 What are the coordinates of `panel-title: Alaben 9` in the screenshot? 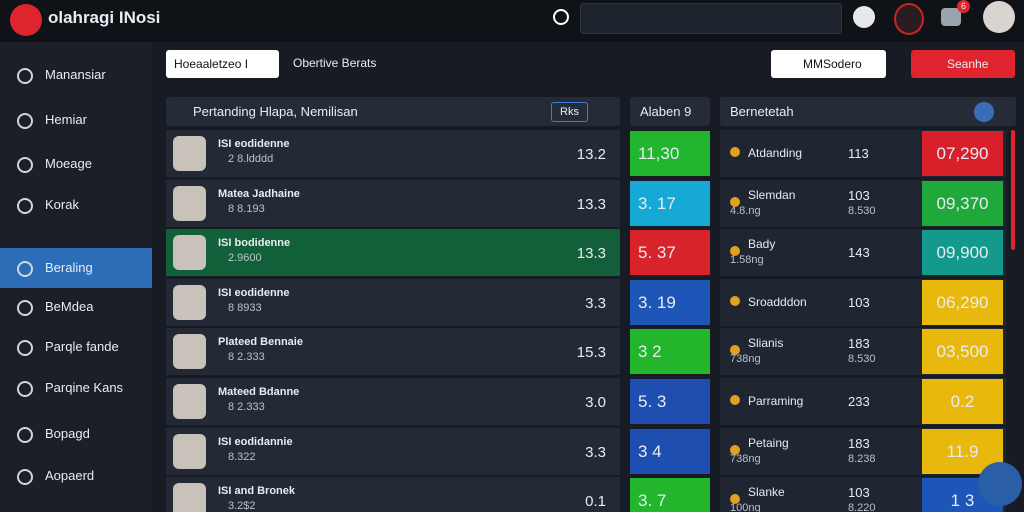 It's located at (666, 111).